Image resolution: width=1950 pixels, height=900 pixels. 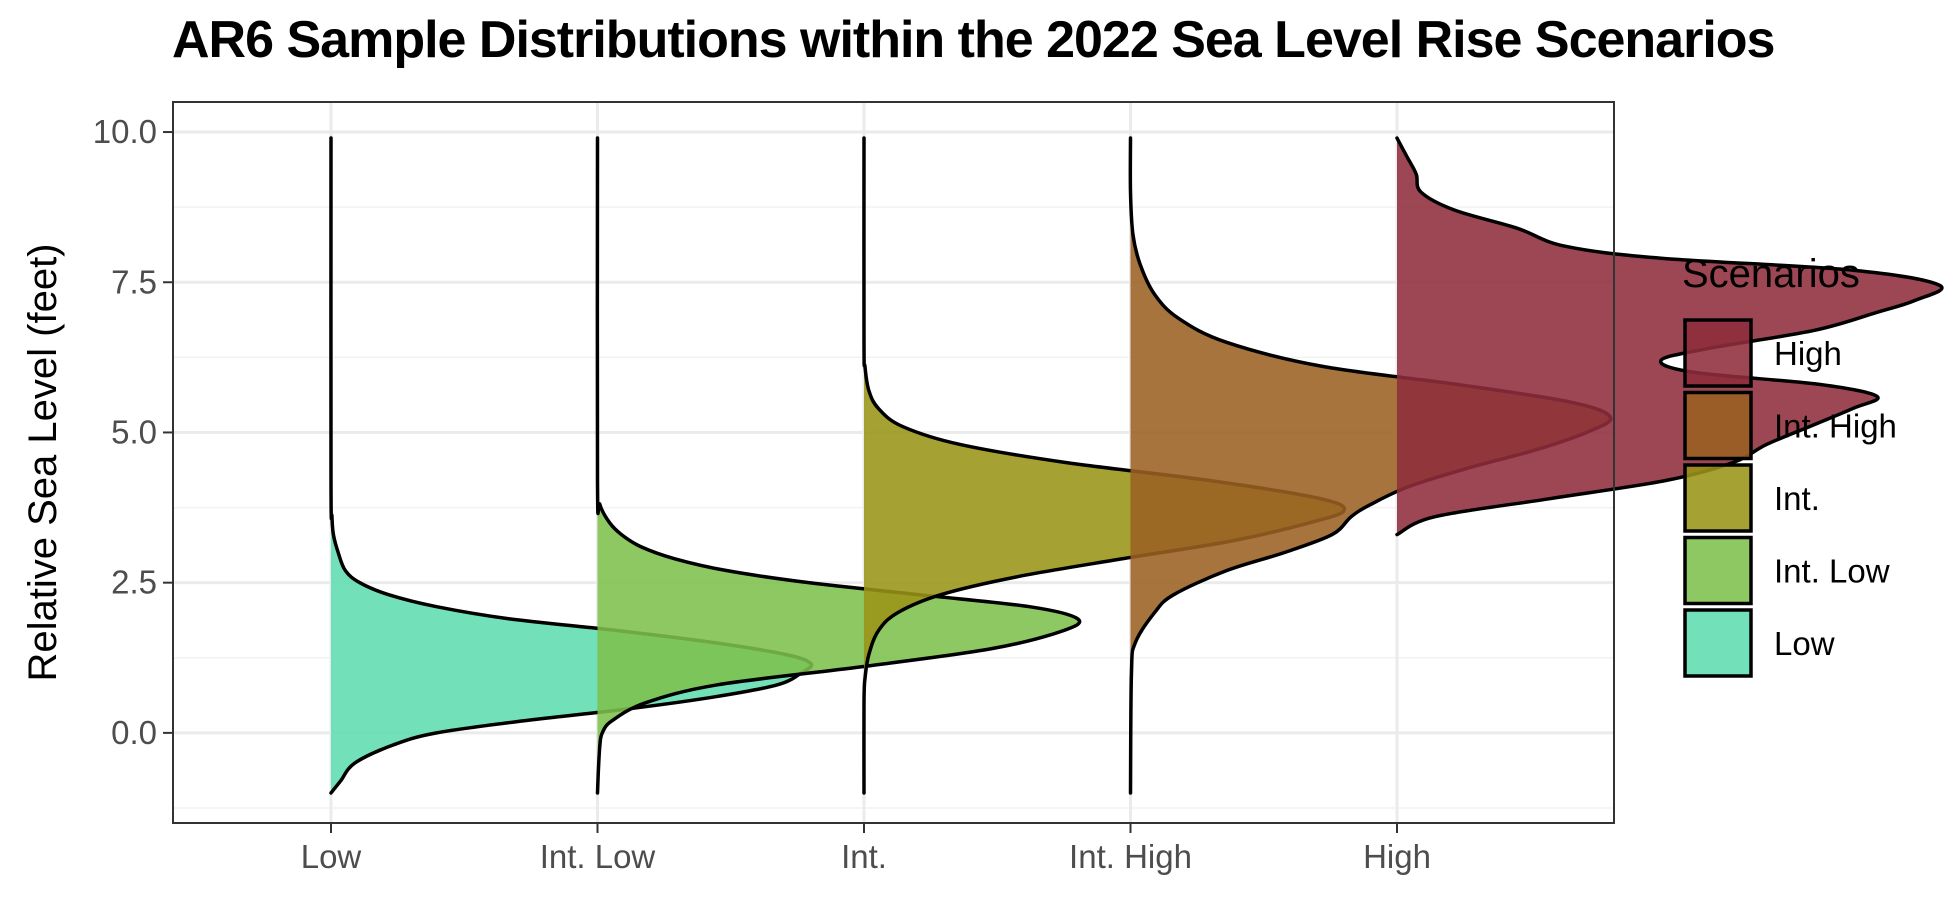 I want to click on legend-label: Low, so click(x=1804, y=643).